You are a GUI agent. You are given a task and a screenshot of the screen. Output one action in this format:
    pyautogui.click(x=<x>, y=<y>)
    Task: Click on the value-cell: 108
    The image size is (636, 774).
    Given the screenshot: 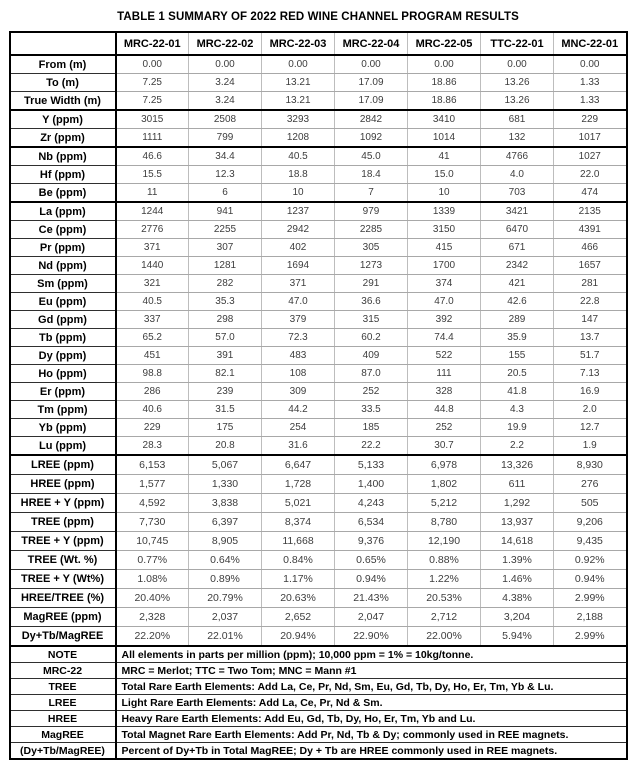 What is the action you would take?
    pyautogui.click(x=298, y=373)
    